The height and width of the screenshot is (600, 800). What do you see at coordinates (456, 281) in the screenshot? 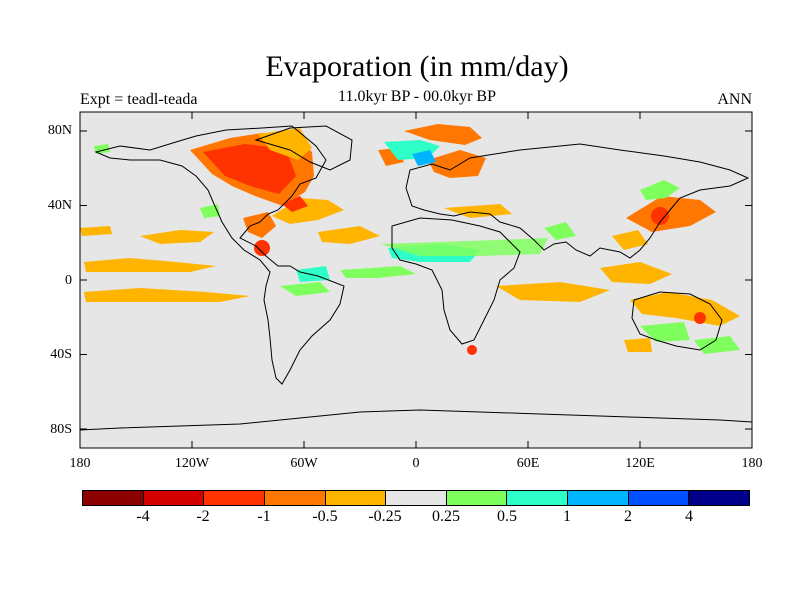
I see `africa-coastline` at bounding box center [456, 281].